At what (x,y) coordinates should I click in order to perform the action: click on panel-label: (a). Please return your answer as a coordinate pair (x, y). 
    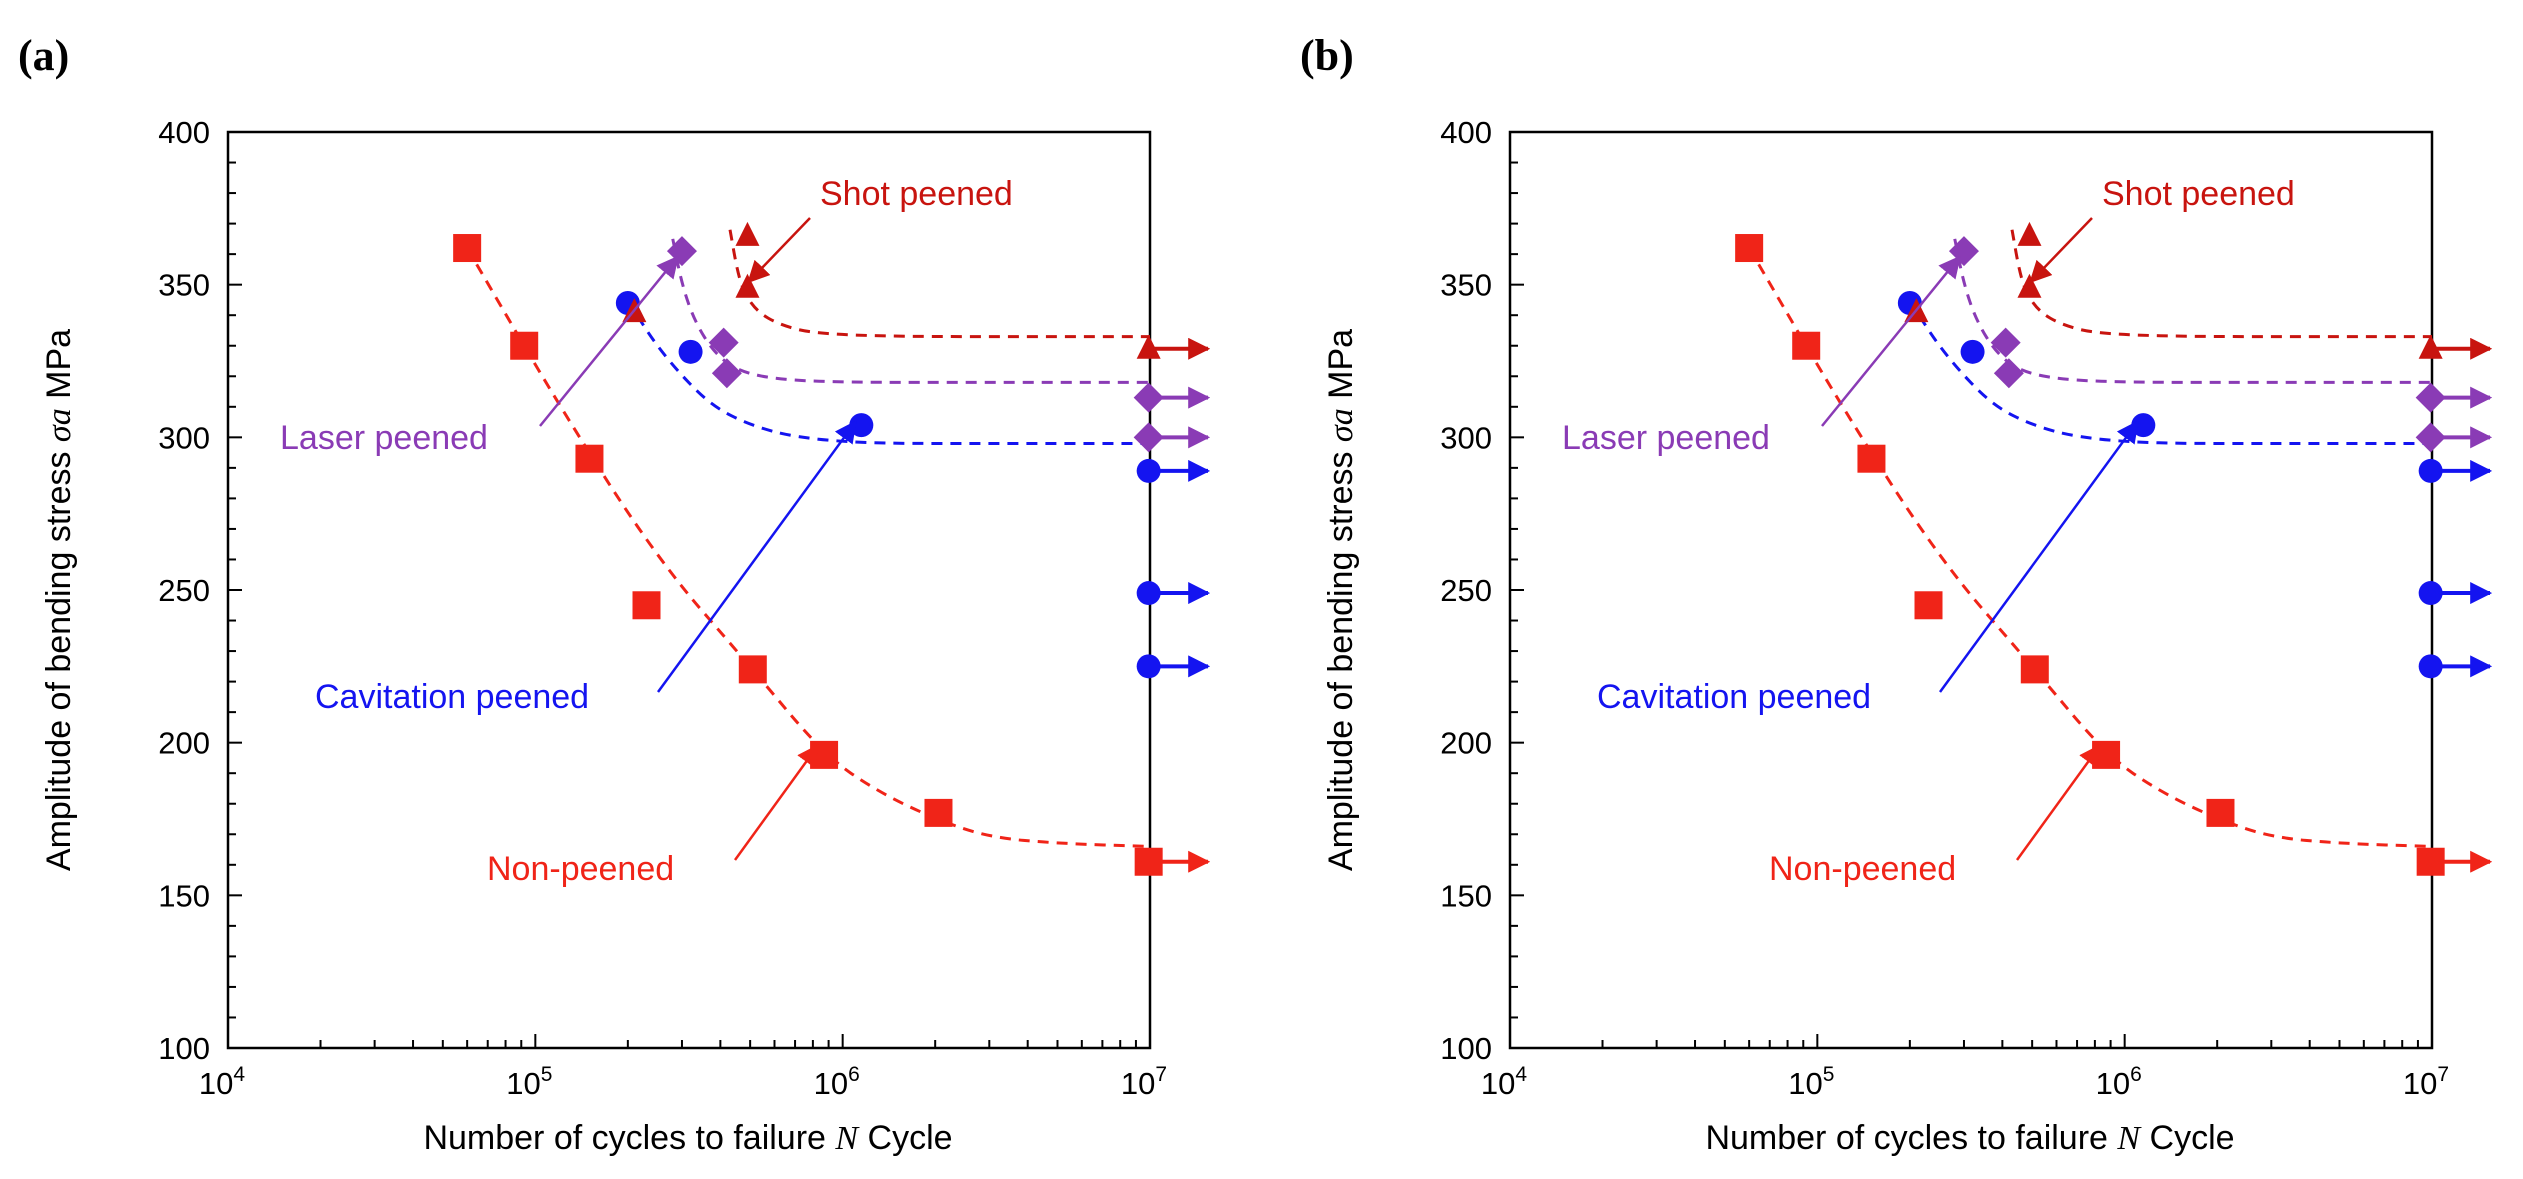
    Looking at the image, I should click on (43, 55).